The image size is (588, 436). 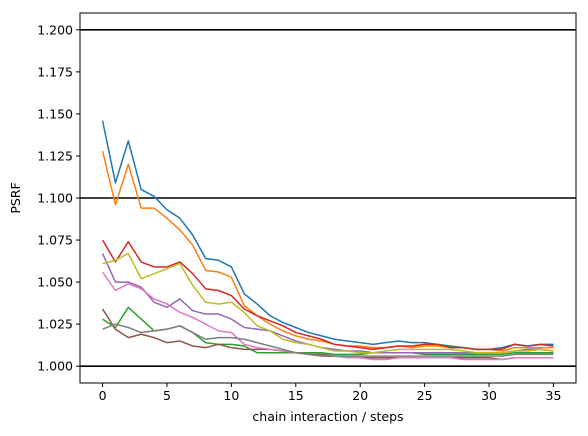 I want to click on y-tick-label: 1.150, so click(x=55, y=113).